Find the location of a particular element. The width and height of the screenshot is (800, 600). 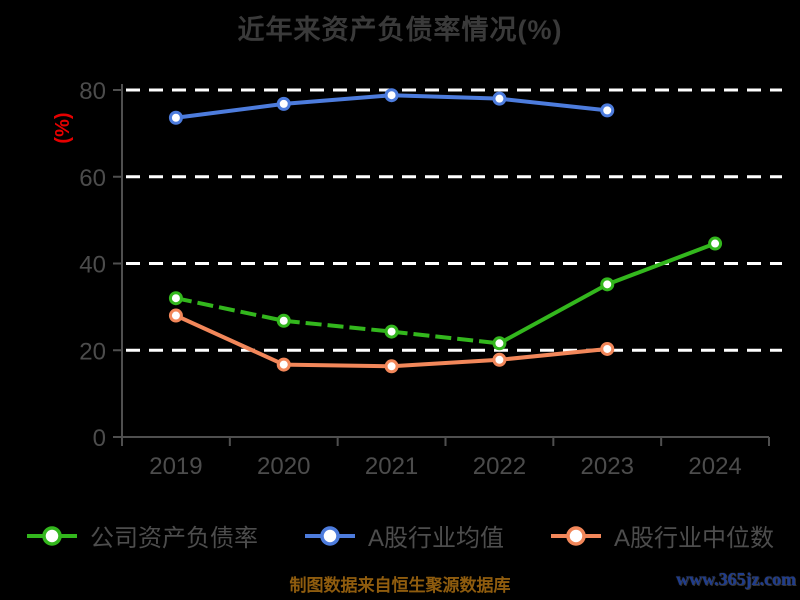

legend-item-industry-median: A股行业中位数 is located at coordinates (662, 535).